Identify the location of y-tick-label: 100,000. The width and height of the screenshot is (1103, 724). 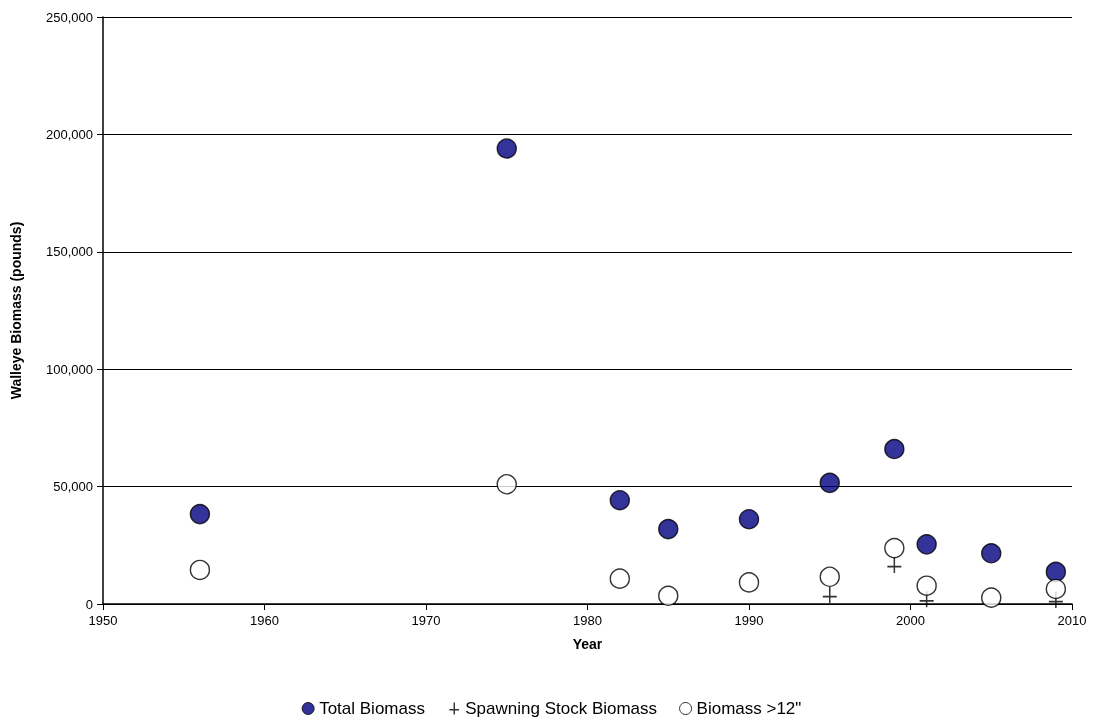
(69, 369).